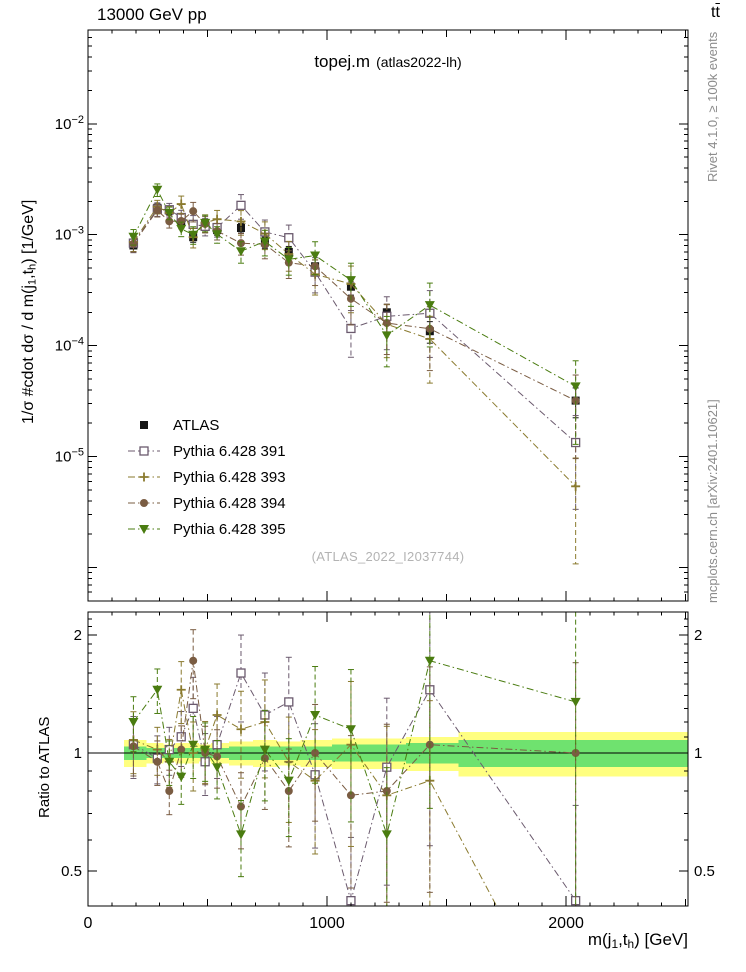 The height and width of the screenshot is (972, 746). What do you see at coordinates (44, 767) in the screenshot?
I see `ratio-y-axis-title: Ratio to ATLAS` at bounding box center [44, 767].